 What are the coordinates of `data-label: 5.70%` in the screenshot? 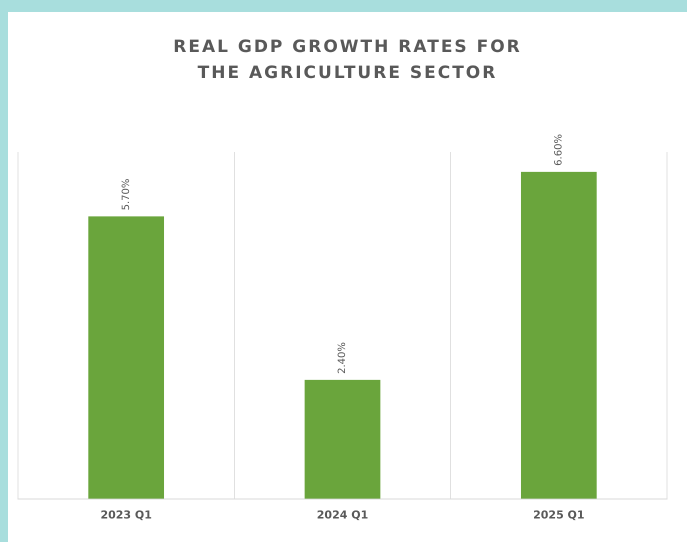 It's located at (126, 194).